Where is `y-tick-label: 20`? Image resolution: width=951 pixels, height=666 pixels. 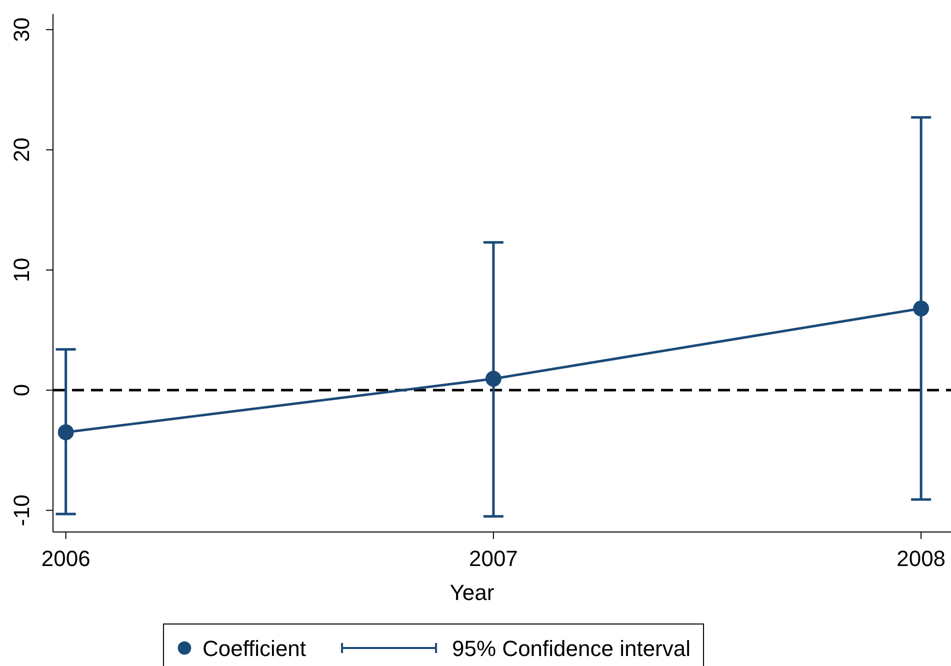
y-tick-label: 20 is located at coordinates (21, 150).